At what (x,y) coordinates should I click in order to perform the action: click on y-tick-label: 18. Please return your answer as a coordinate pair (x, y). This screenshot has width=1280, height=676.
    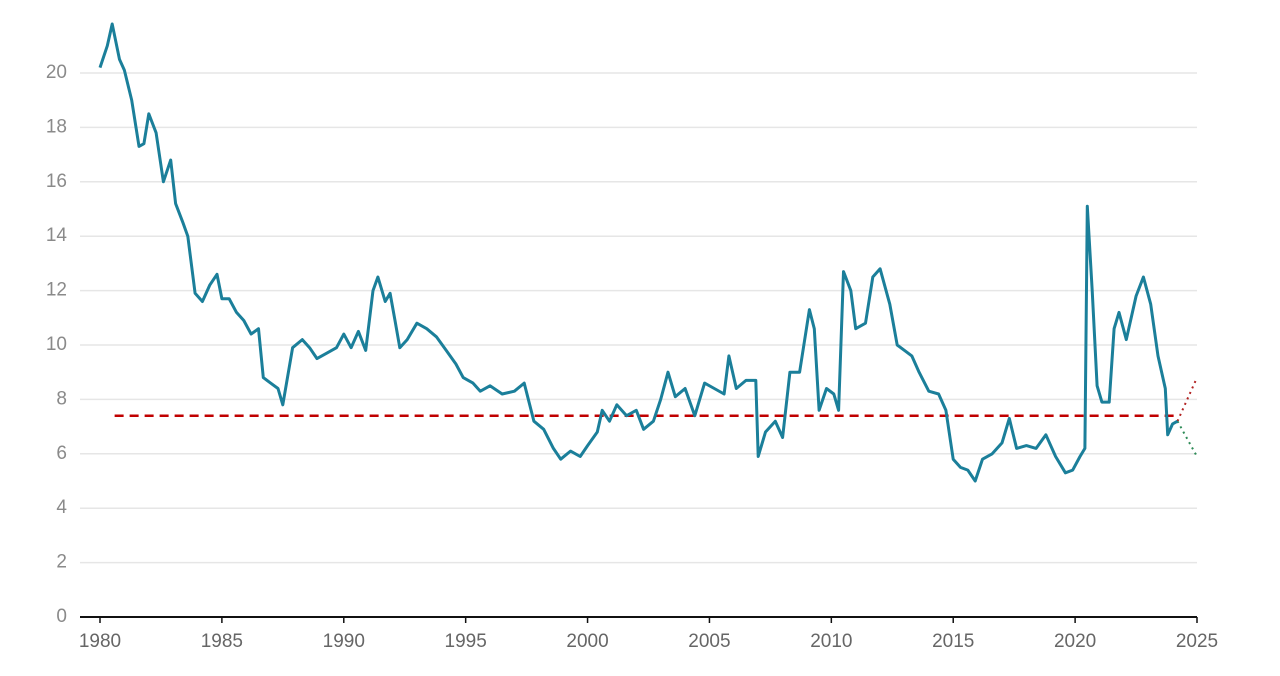
    Looking at the image, I should click on (56, 126).